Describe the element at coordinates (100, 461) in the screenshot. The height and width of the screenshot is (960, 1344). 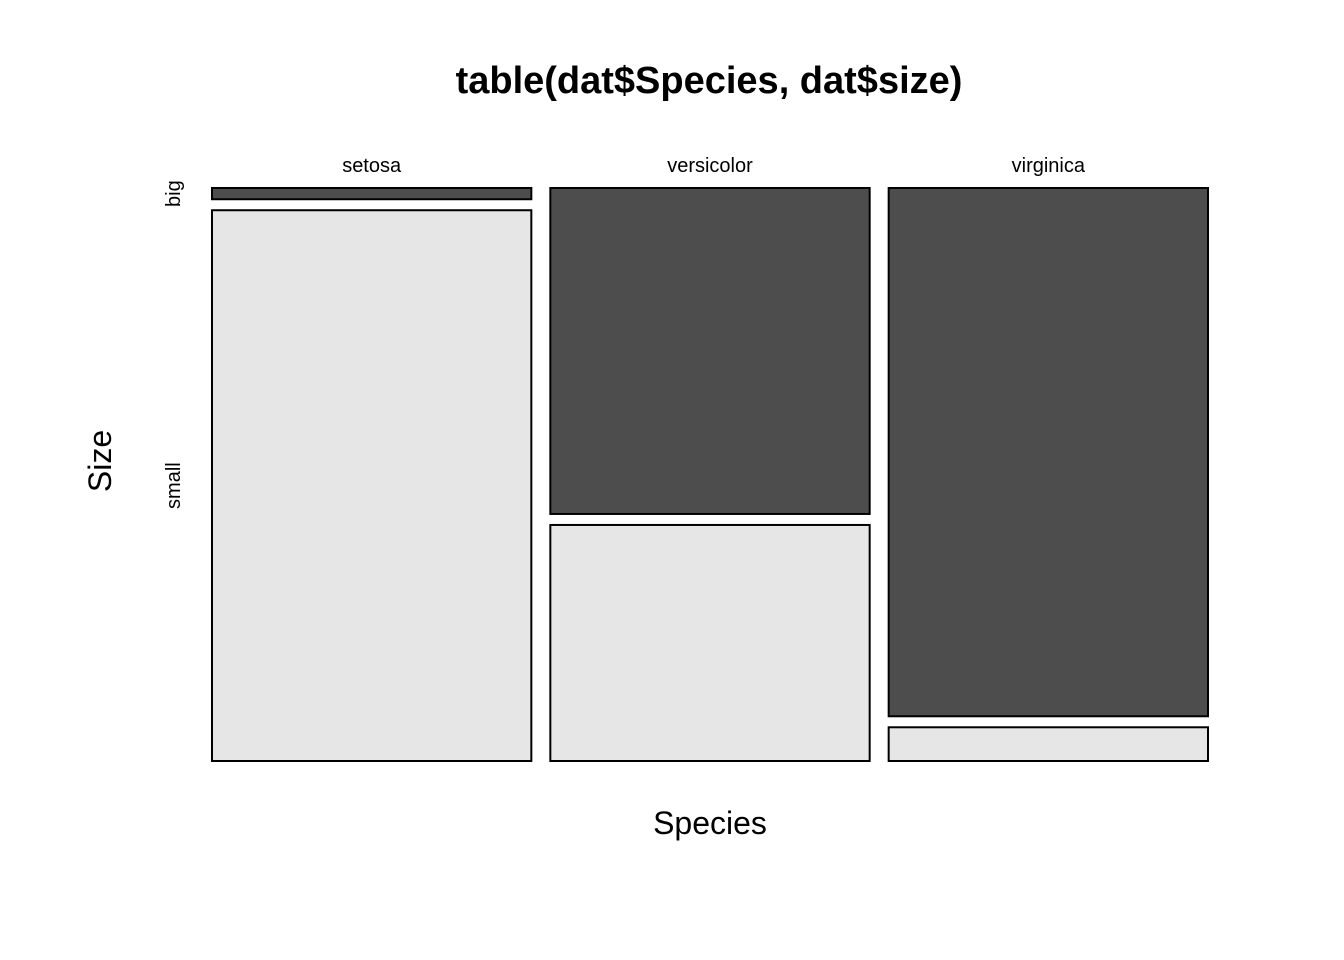
I see `y-axis-label: Size` at that location.